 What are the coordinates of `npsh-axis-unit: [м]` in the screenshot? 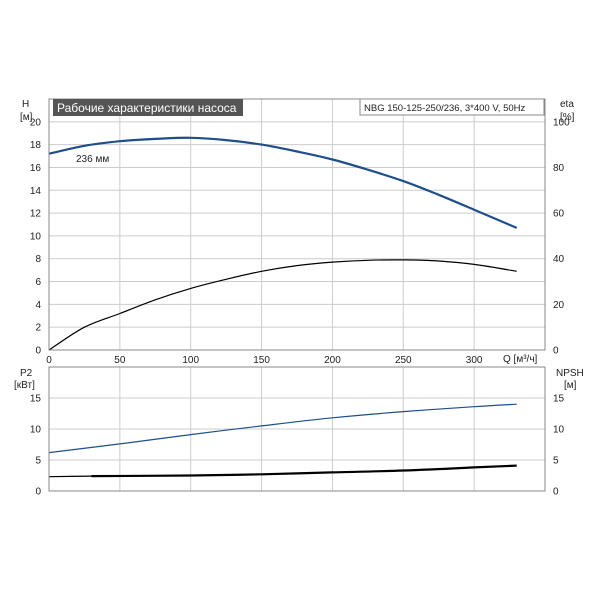 It's located at (570, 385).